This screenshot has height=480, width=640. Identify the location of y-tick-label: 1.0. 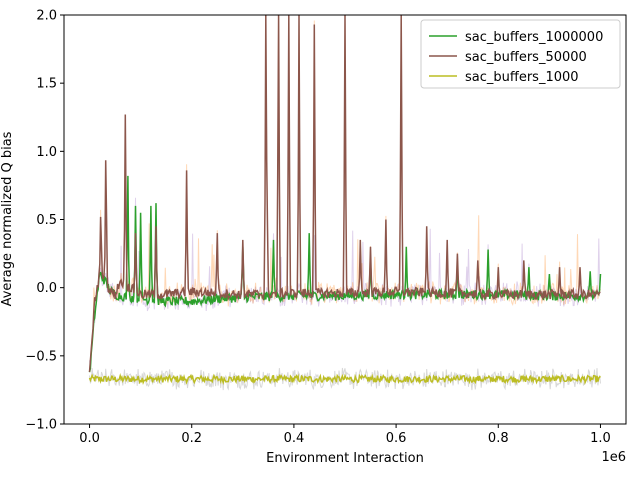
(46, 152).